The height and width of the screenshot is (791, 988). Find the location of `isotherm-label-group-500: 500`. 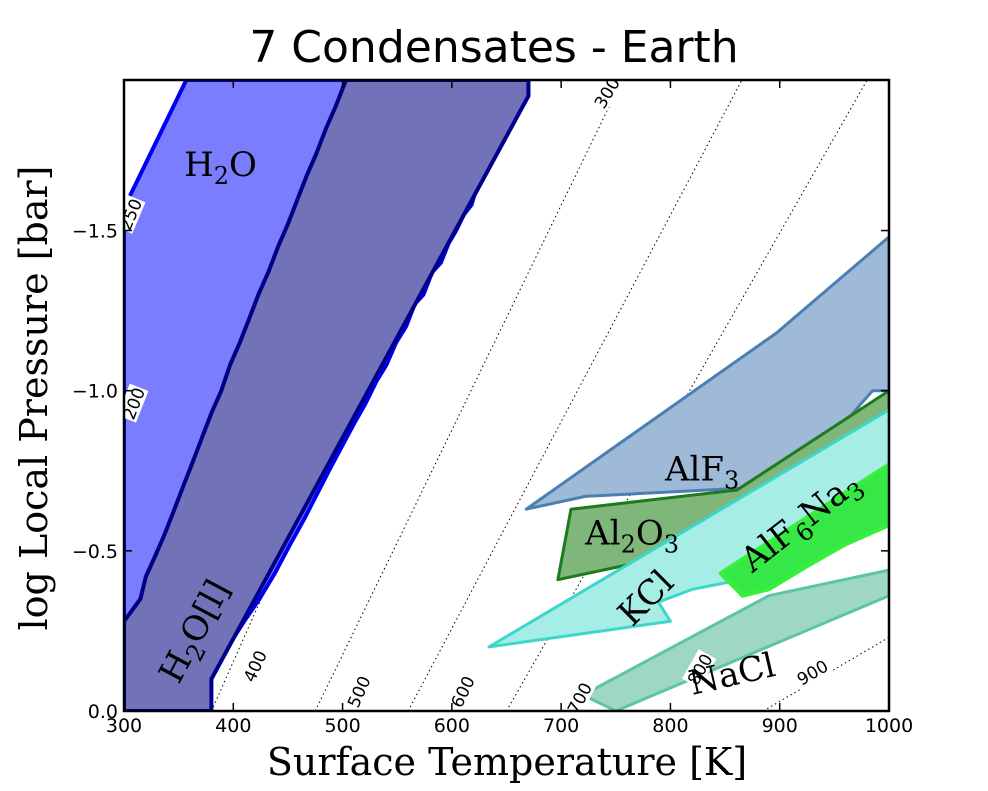

isotherm-label-group-500: 500 is located at coordinates (359, 691).